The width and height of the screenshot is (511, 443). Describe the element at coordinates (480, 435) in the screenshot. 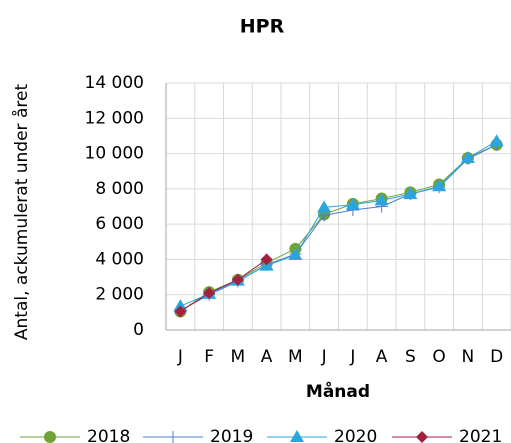

I see `legend-label: 2021` at that location.